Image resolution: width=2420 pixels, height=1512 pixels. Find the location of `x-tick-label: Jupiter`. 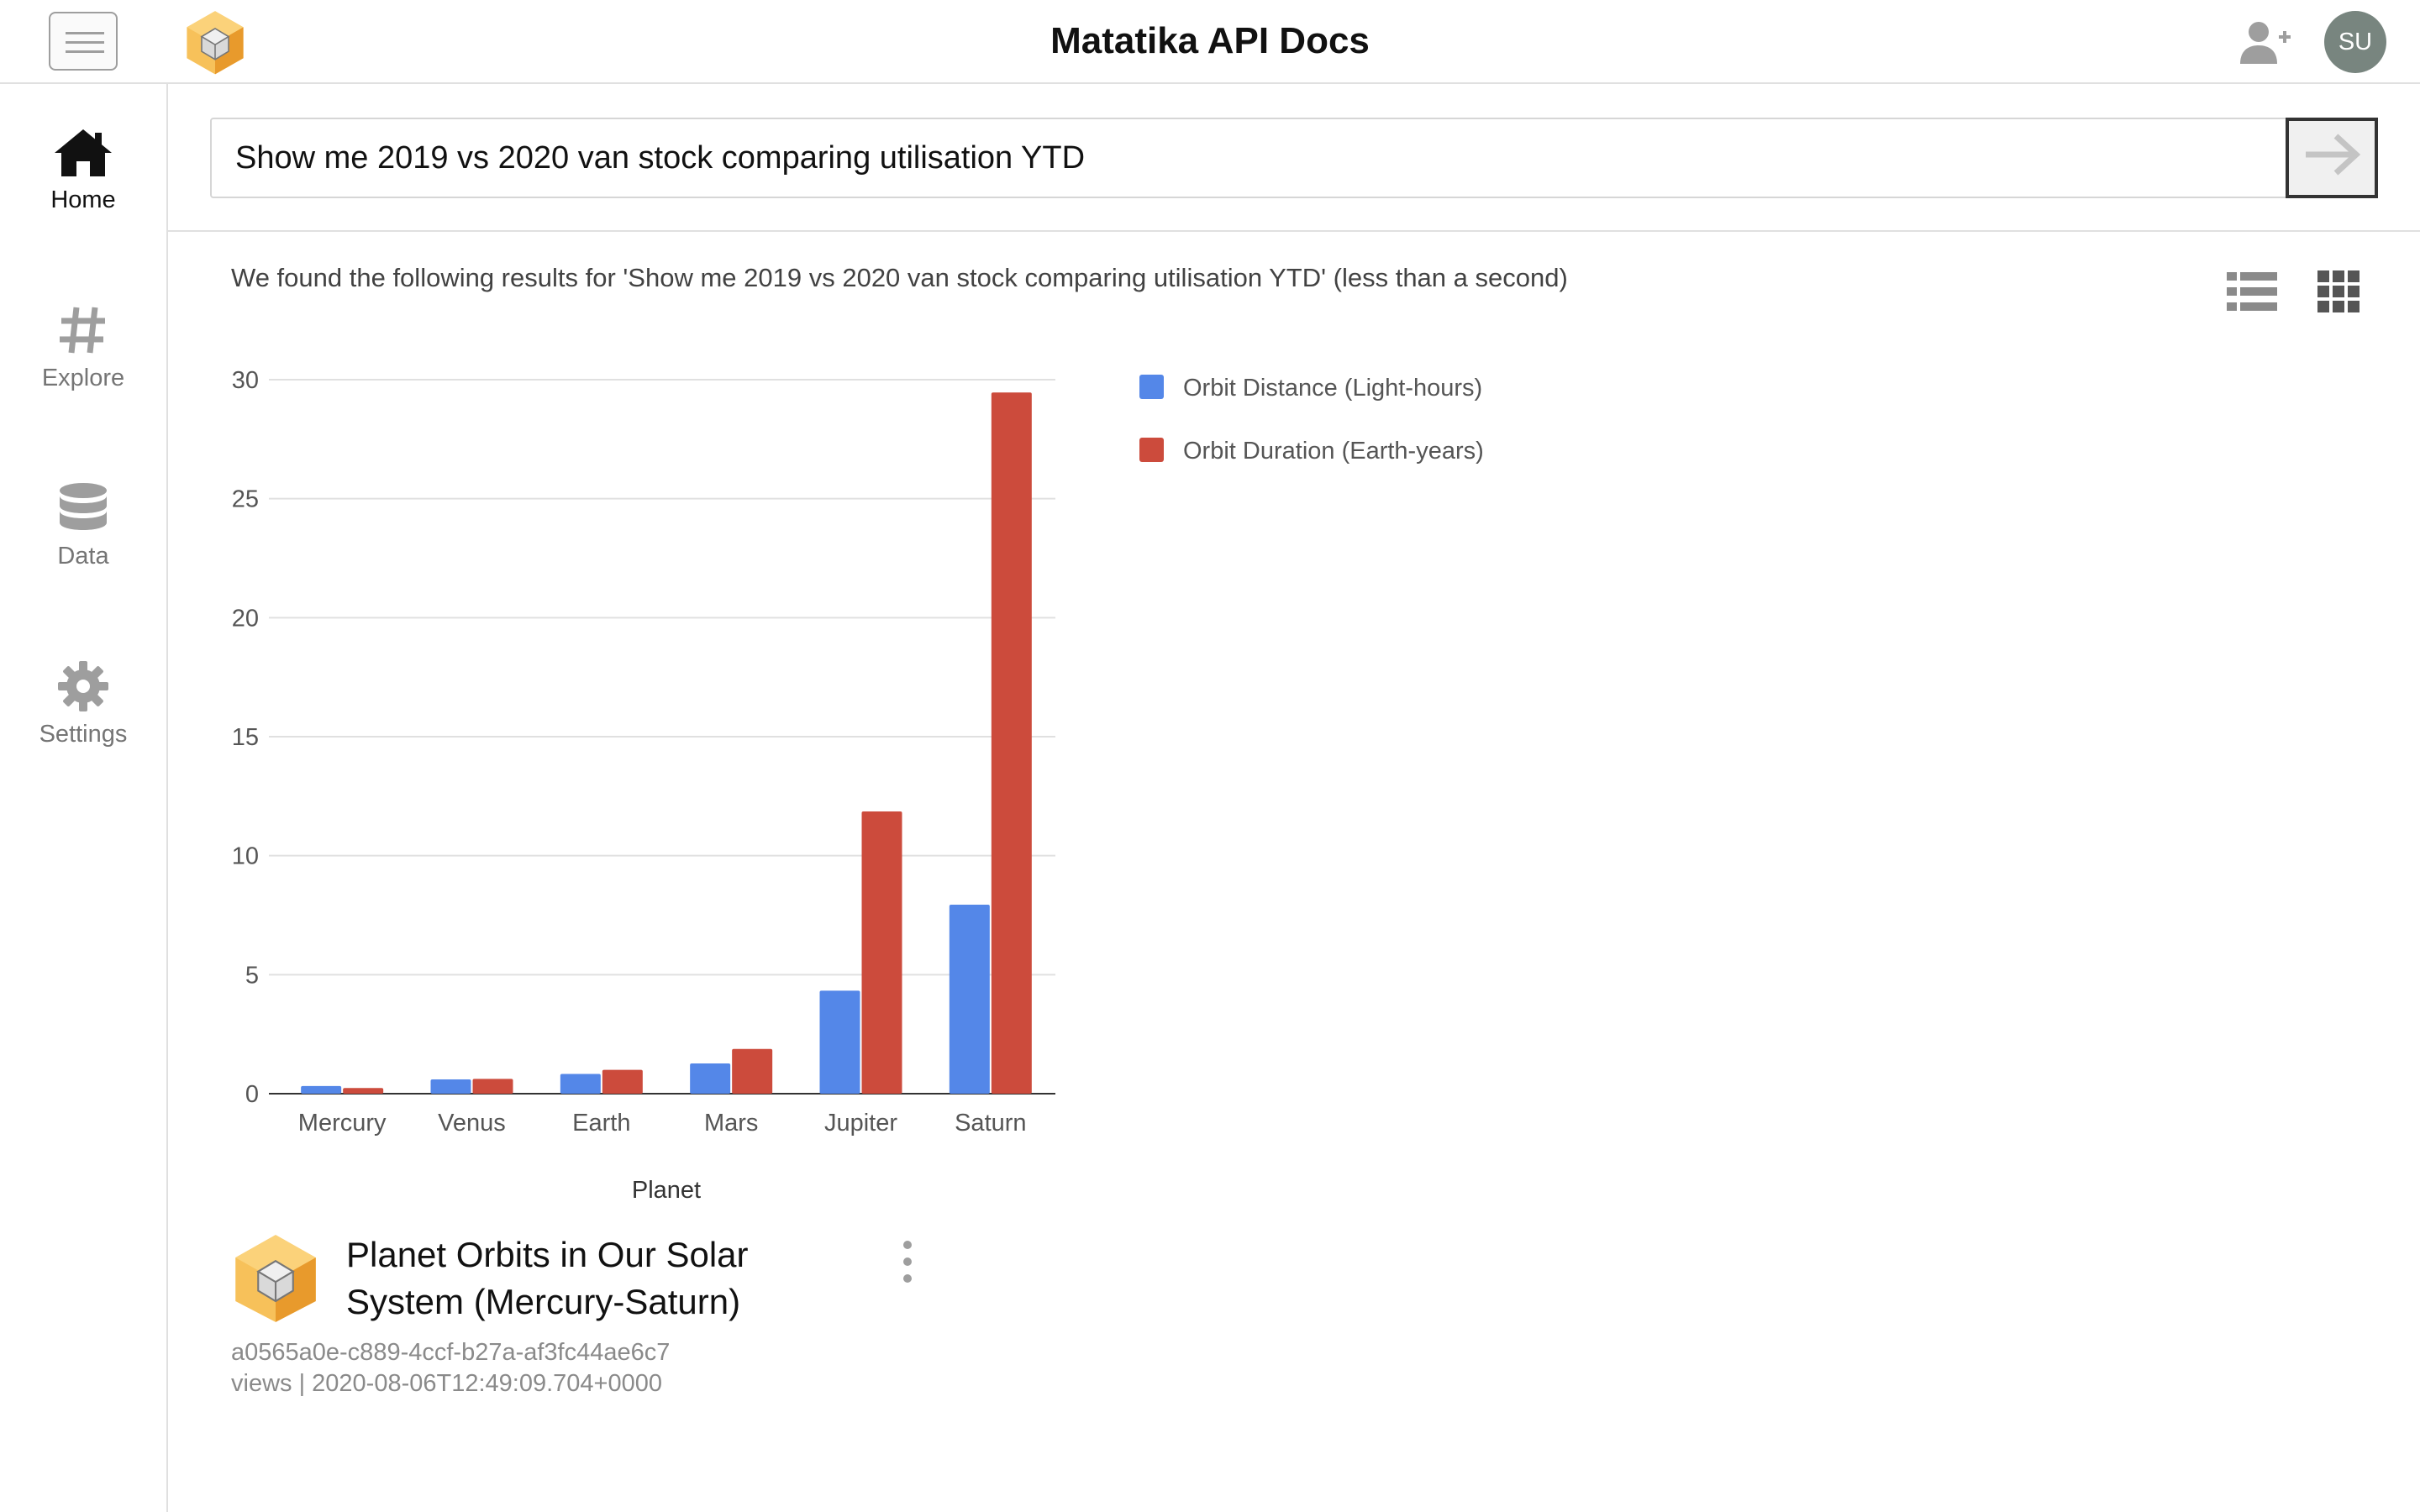

x-tick-label: Jupiter is located at coordinates (861, 1123).